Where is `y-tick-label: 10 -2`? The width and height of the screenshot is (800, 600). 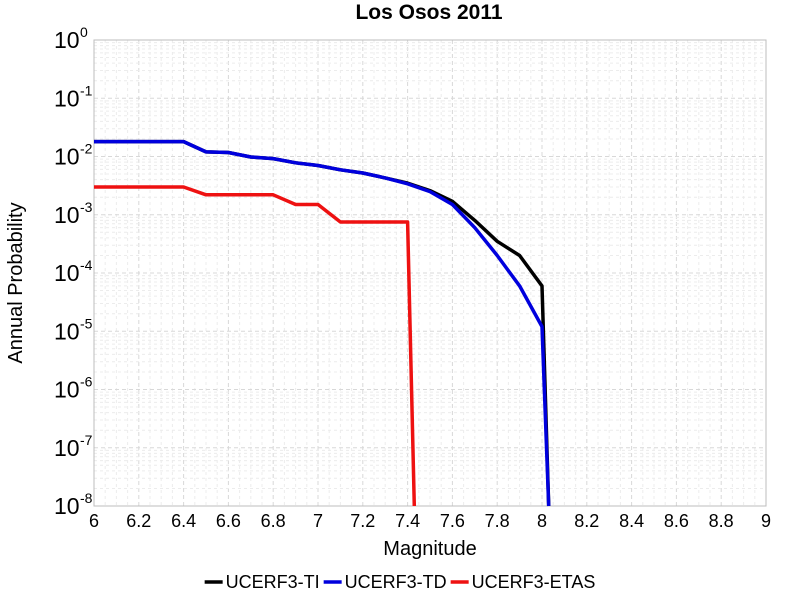
y-tick-label: 10 -2 is located at coordinates (73, 155).